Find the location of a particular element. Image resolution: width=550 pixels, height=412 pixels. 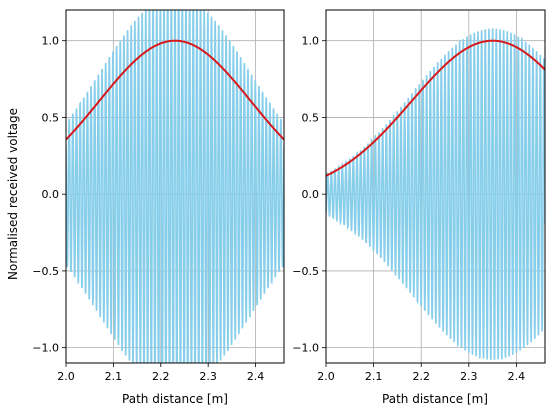

y-axis-label: Normalised received voltage is located at coordinates (13, 194).